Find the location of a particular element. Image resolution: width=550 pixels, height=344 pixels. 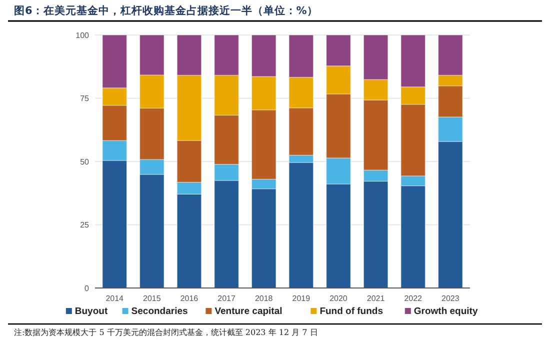

y-tick-label: 50 is located at coordinates (85, 161).